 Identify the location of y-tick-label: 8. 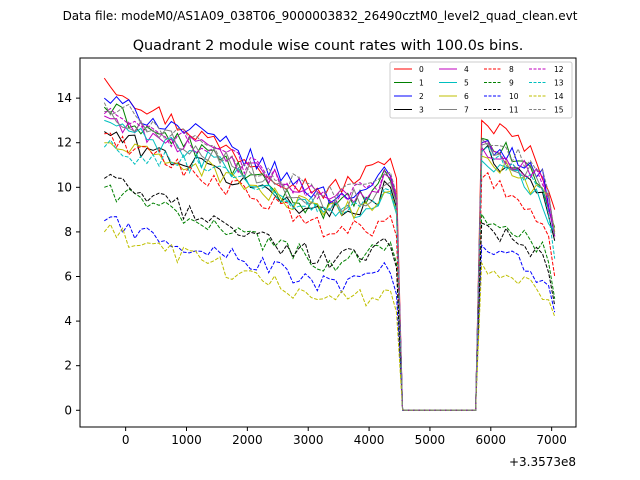
(68, 232).